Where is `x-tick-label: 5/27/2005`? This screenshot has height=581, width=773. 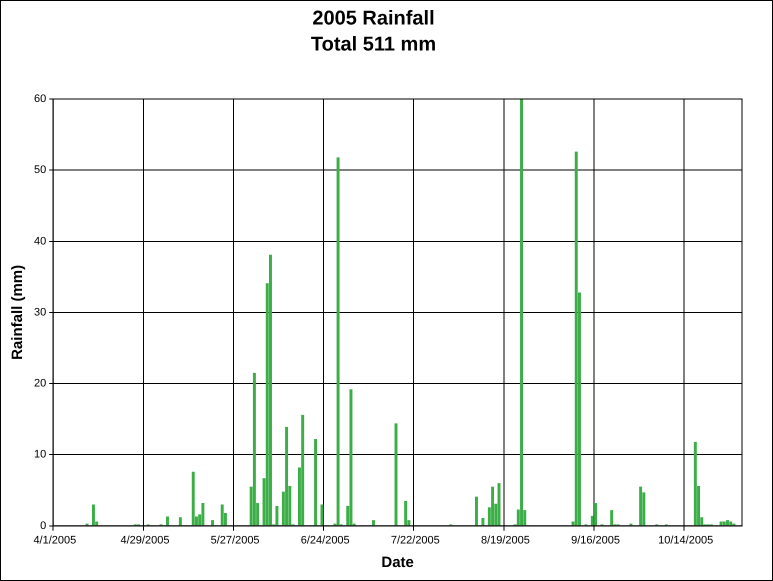
x-tick-label: 5/27/2005 is located at coordinates (235, 540).